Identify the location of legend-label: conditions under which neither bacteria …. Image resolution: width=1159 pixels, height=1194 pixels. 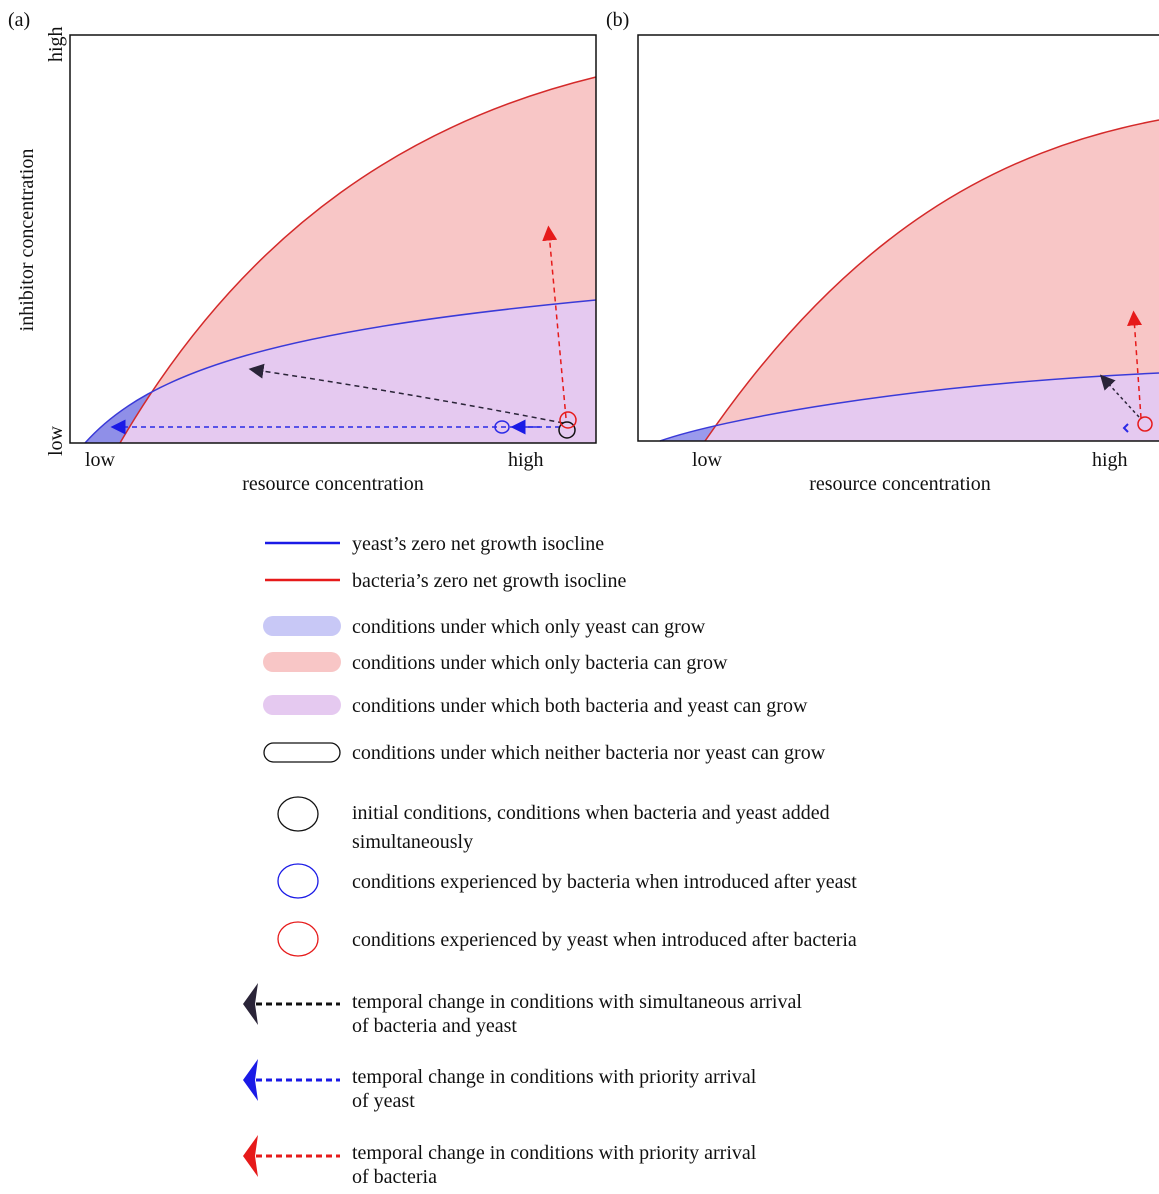
(589, 753).